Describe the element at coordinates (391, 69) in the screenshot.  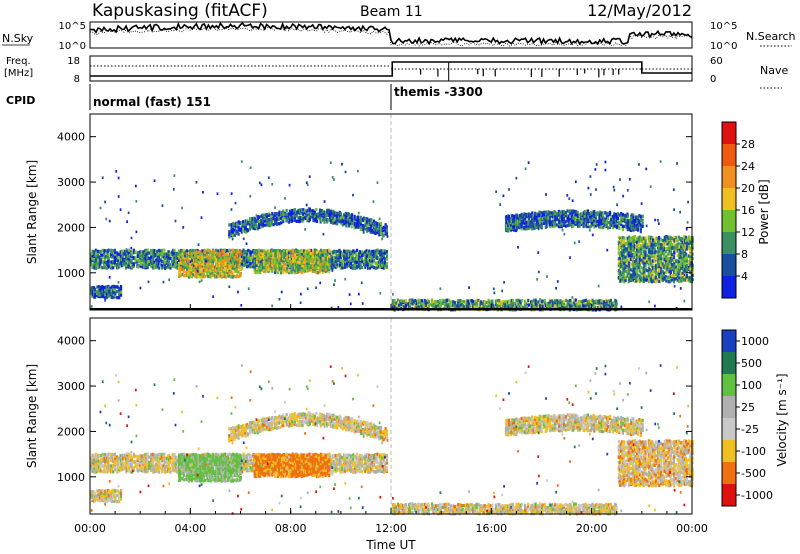
I see `freq-line` at that location.